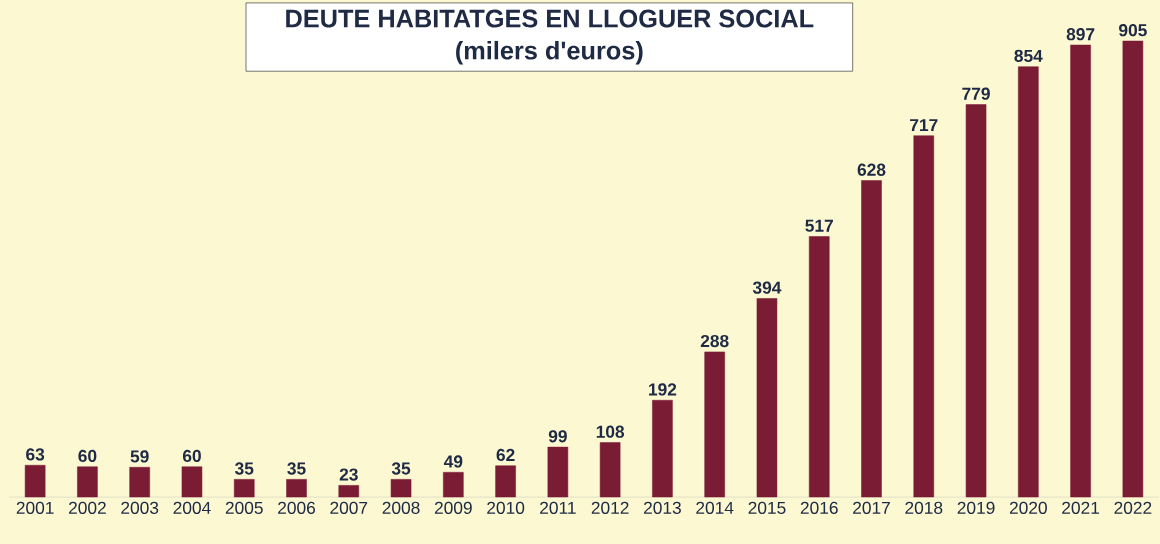 This screenshot has width=1160, height=544. What do you see at coordinates (1133, 507) in the screenshot?
I see `x-tick-label: 2022` at bounding box center [1133, 507].